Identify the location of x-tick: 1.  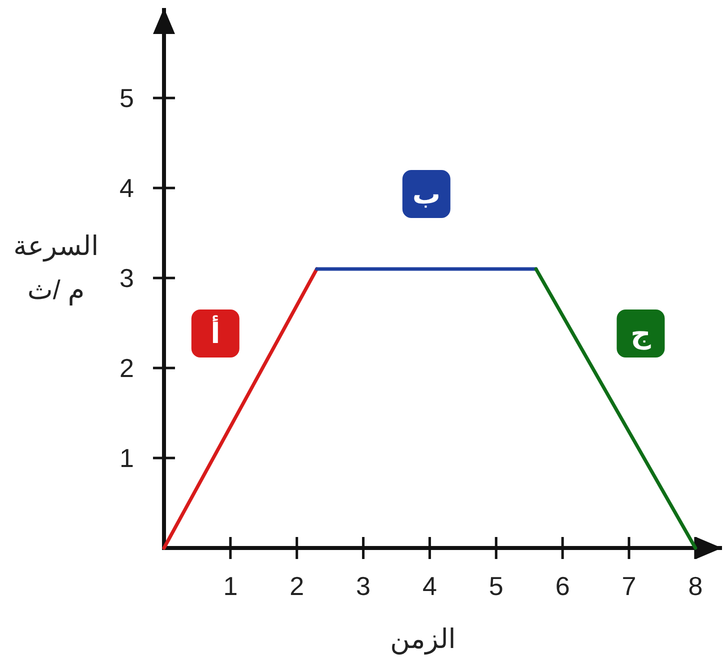
(230, 569).